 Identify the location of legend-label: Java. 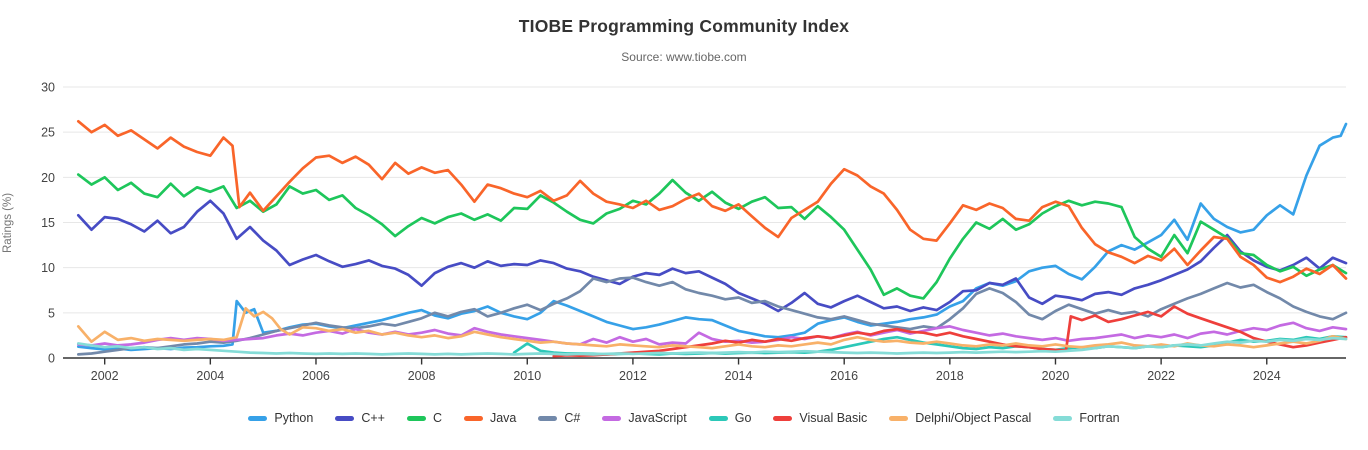
(503, 418).